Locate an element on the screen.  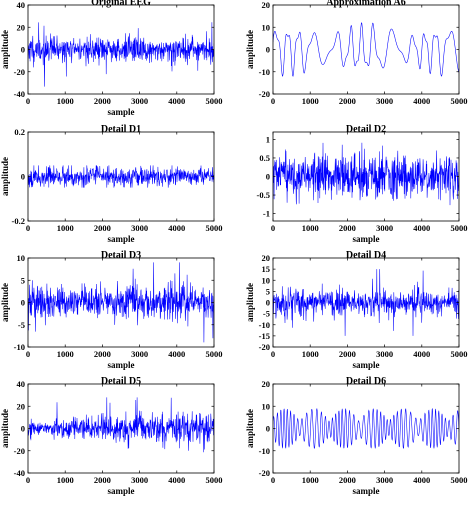
subplot-title: Detail D3 is located at coordinates (121, 255).